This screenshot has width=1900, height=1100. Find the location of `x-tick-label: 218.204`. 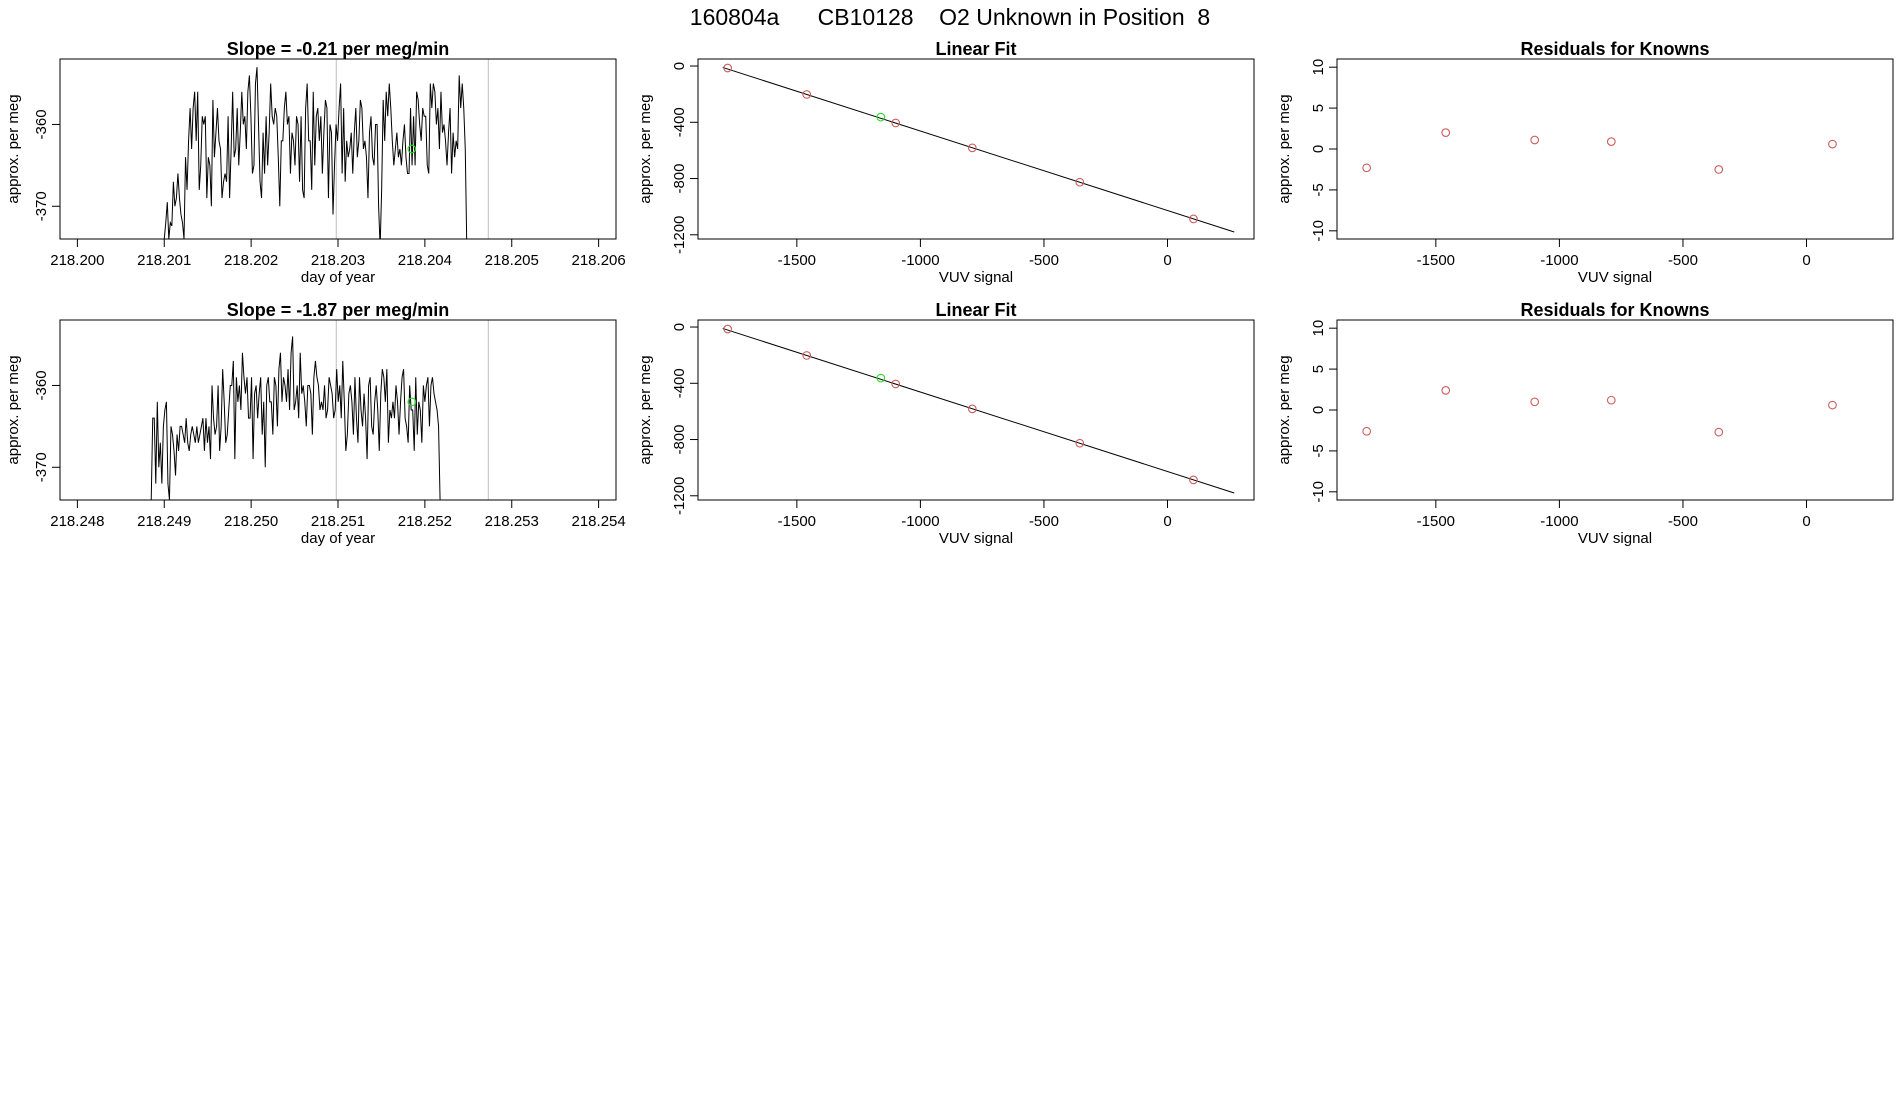

x-tick-label: 218.204 is located at coordinates (425, 260).